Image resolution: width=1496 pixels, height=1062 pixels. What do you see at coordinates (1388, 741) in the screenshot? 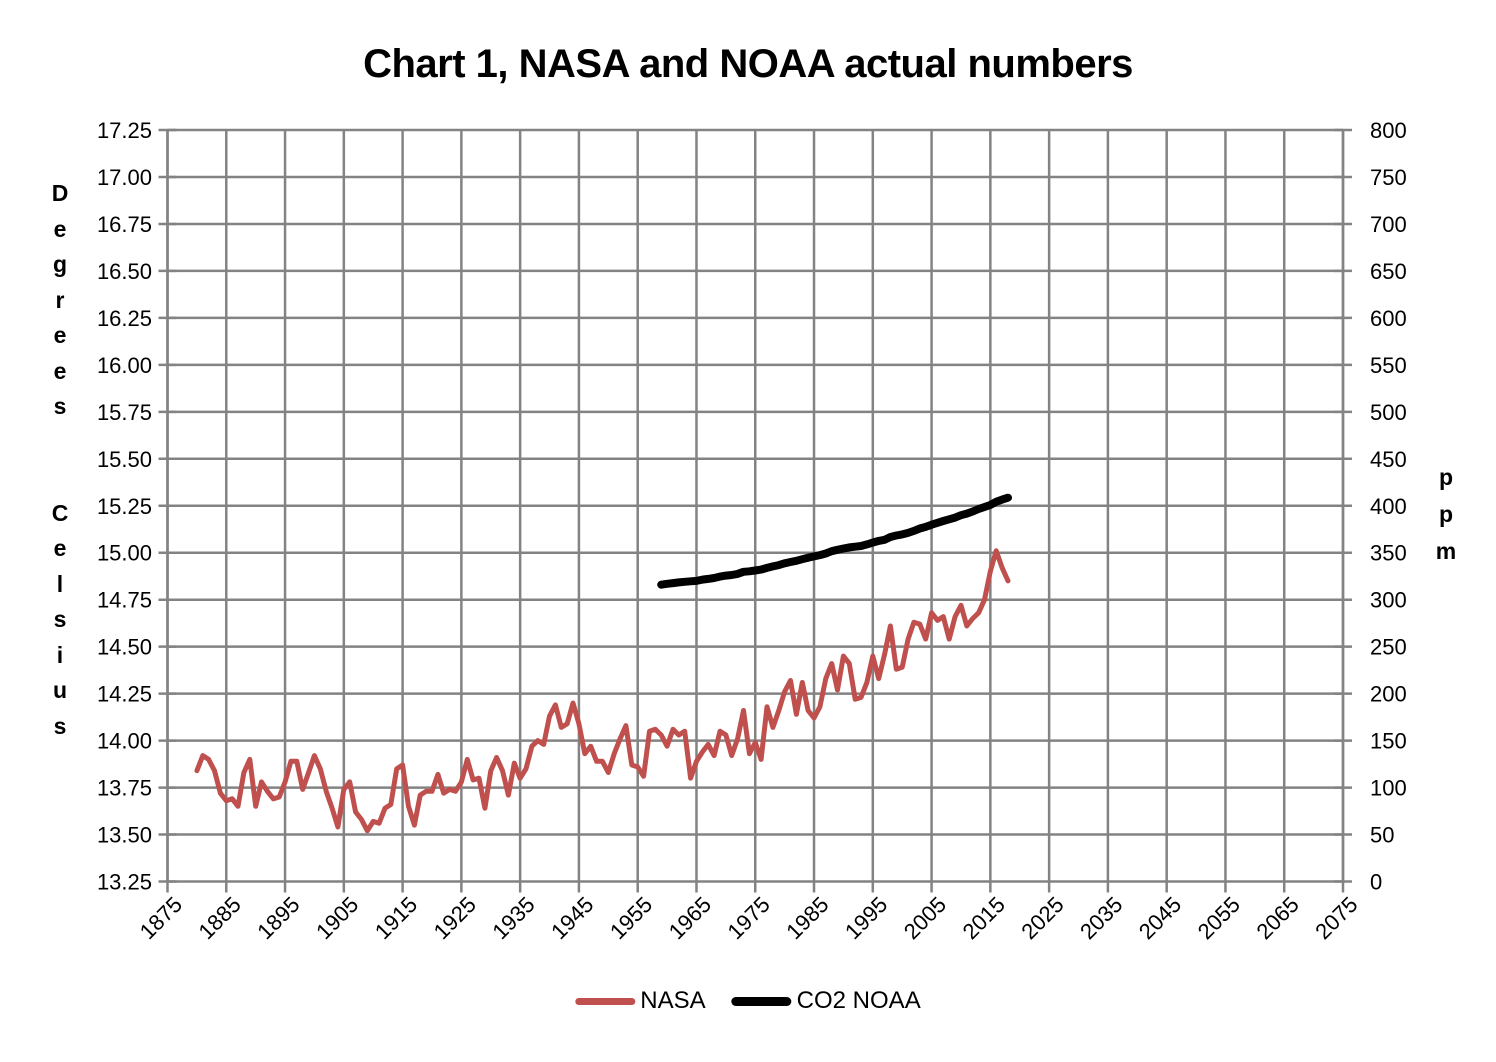
I see `y-right-tick-label: 150` at bounding box center [1388, 741].